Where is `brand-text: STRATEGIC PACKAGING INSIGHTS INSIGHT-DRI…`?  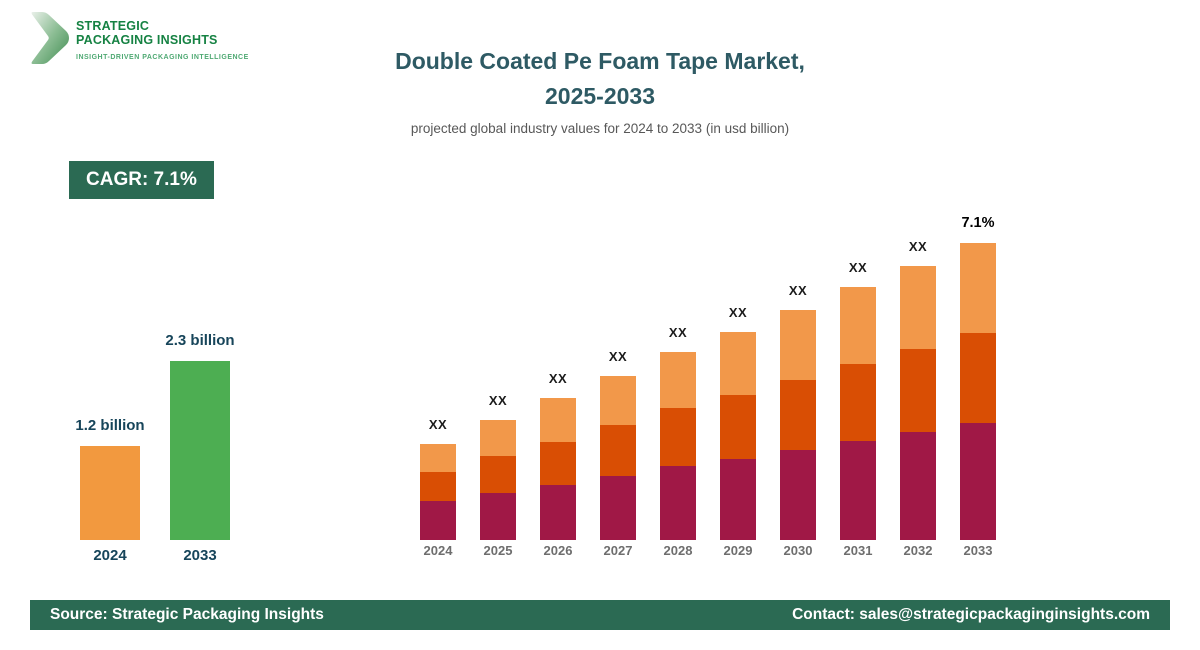 brand-text: STRATEGIC PACKAGING INSIGHTS INSIGHT-DRI… is located at coordinates (162, 35).